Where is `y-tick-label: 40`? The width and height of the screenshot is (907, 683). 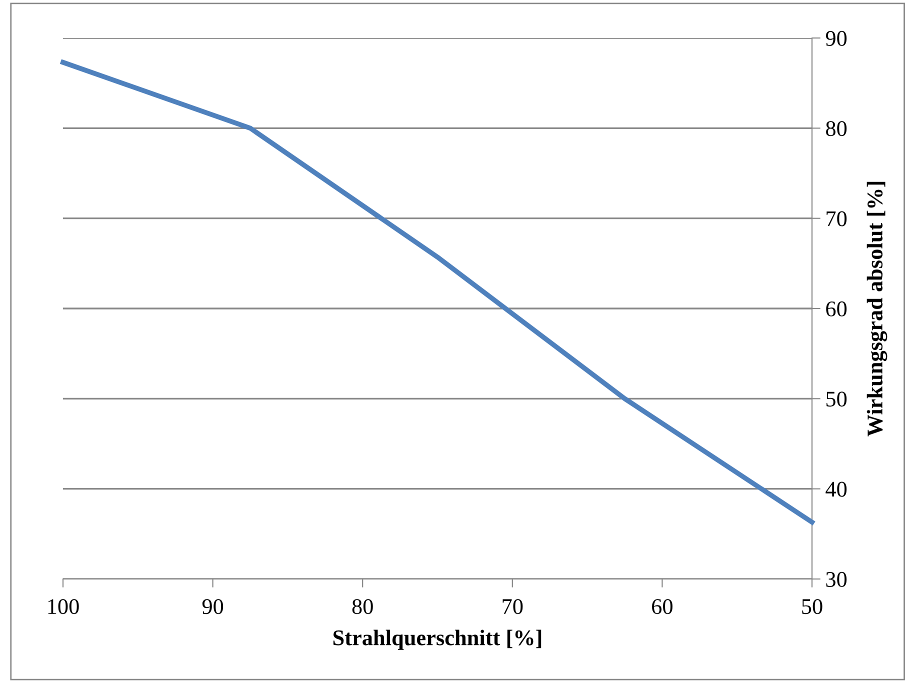 y-tick-label: 40 is located at coordinates (836, 489).